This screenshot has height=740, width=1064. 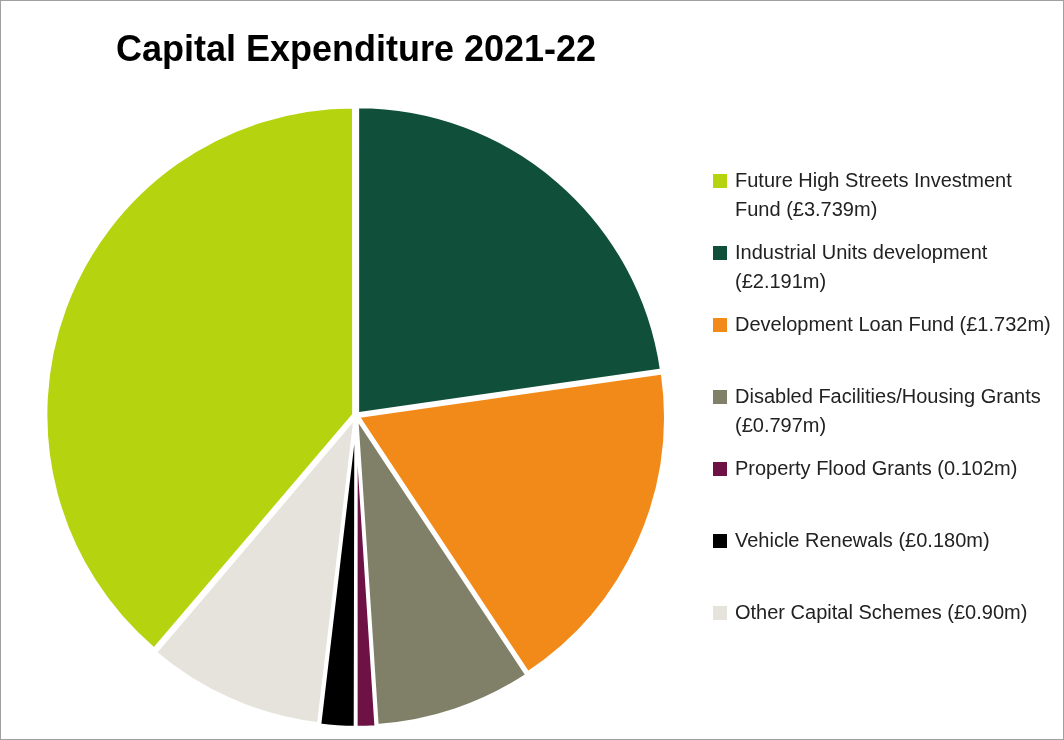 I want to click on chart-title: Capital Expenditure 2021-22, so click(x=356, y=48).